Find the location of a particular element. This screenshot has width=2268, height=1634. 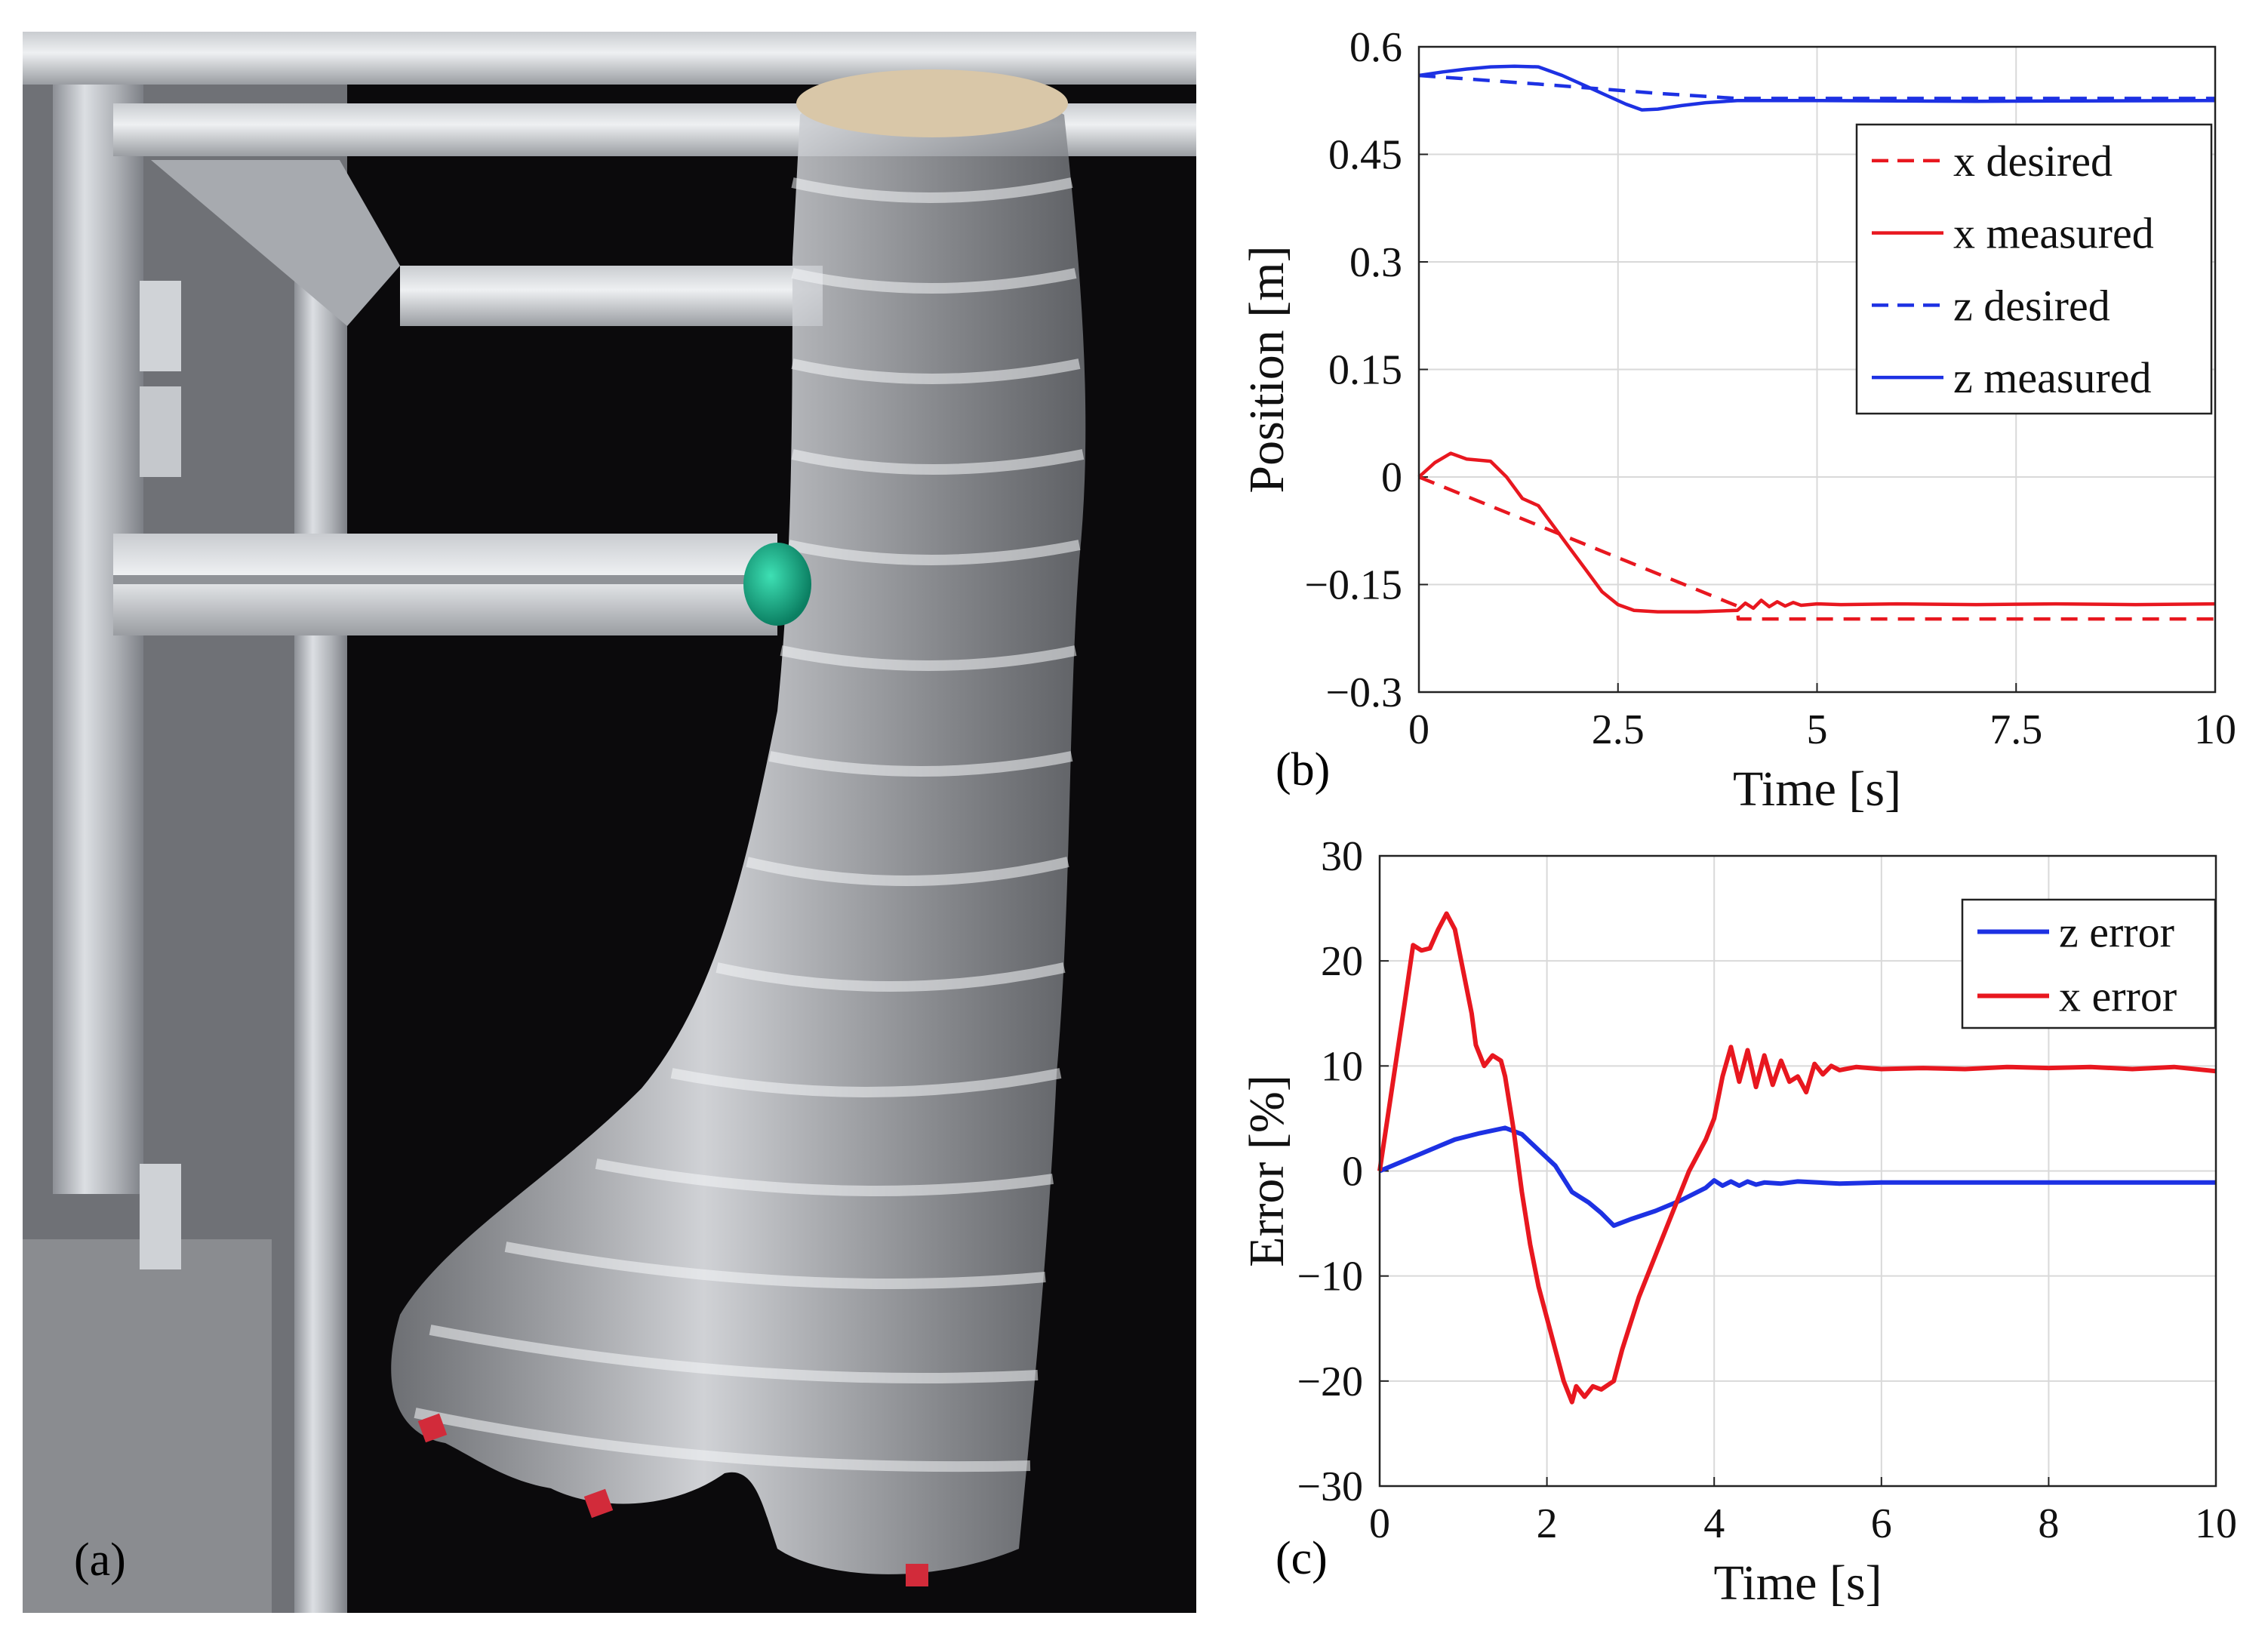

series-line-z-measured is located at coordinates (1817, 88).